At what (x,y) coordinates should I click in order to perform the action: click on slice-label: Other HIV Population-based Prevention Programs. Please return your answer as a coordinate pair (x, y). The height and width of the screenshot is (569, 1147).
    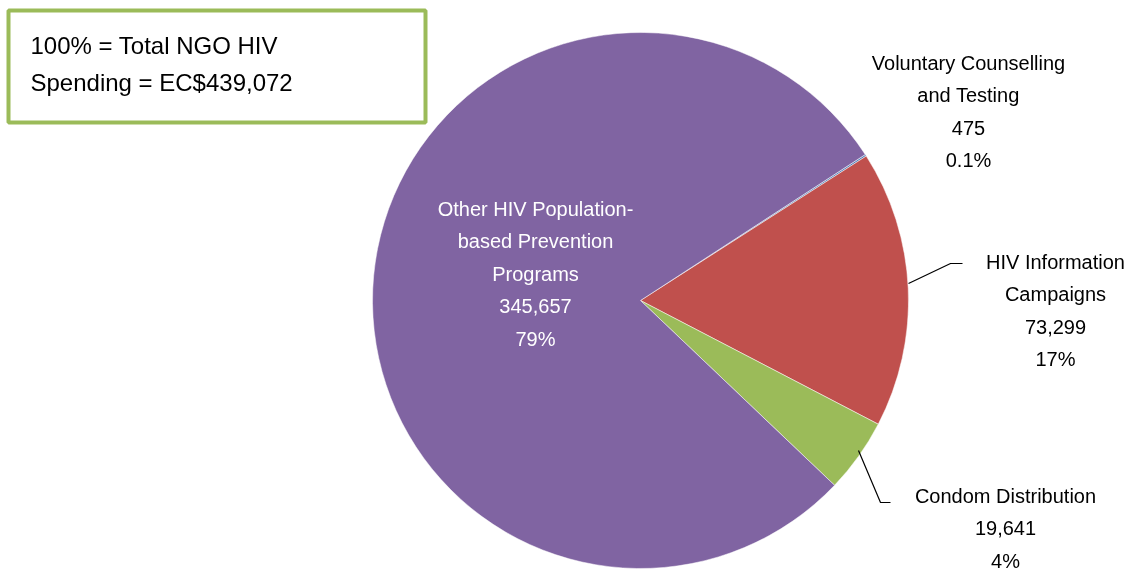
    Looking at the image, I should click on (535, 241).